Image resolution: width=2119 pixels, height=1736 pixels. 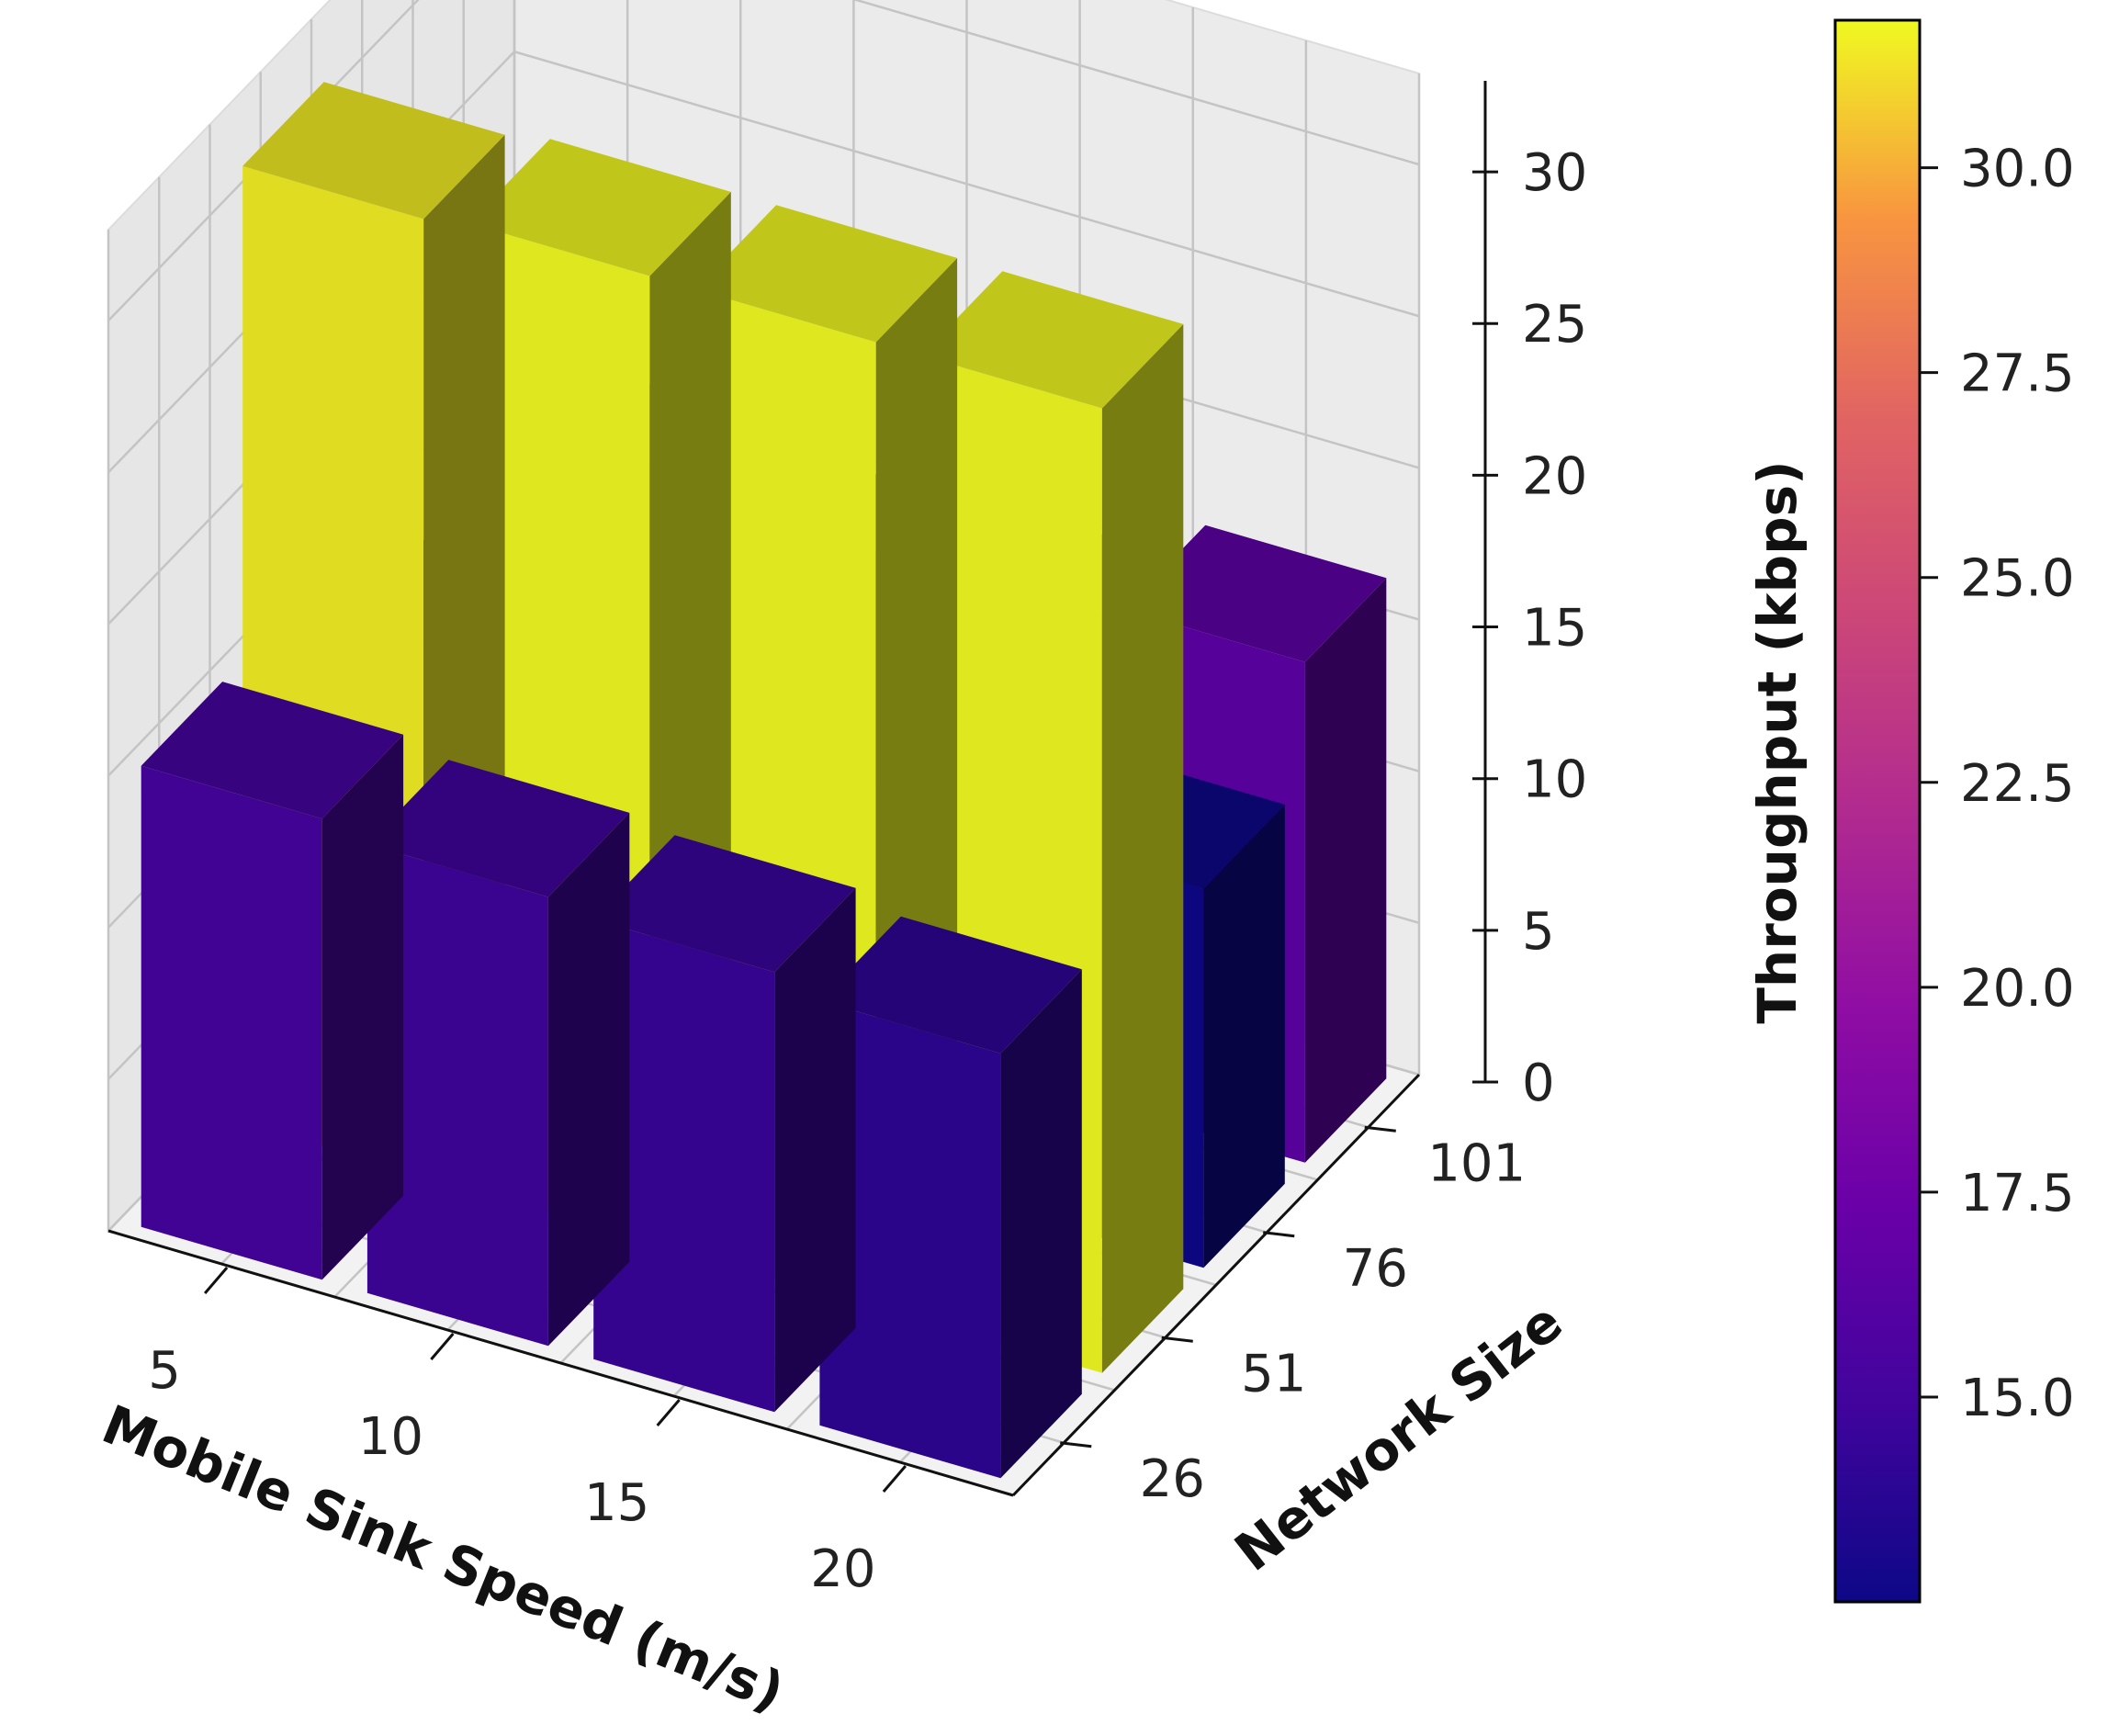 What do you see at coordinates (1172, 1479) in the screenshot?
I see `y-tick-label: 26` at bounding box center [1172, 1479].